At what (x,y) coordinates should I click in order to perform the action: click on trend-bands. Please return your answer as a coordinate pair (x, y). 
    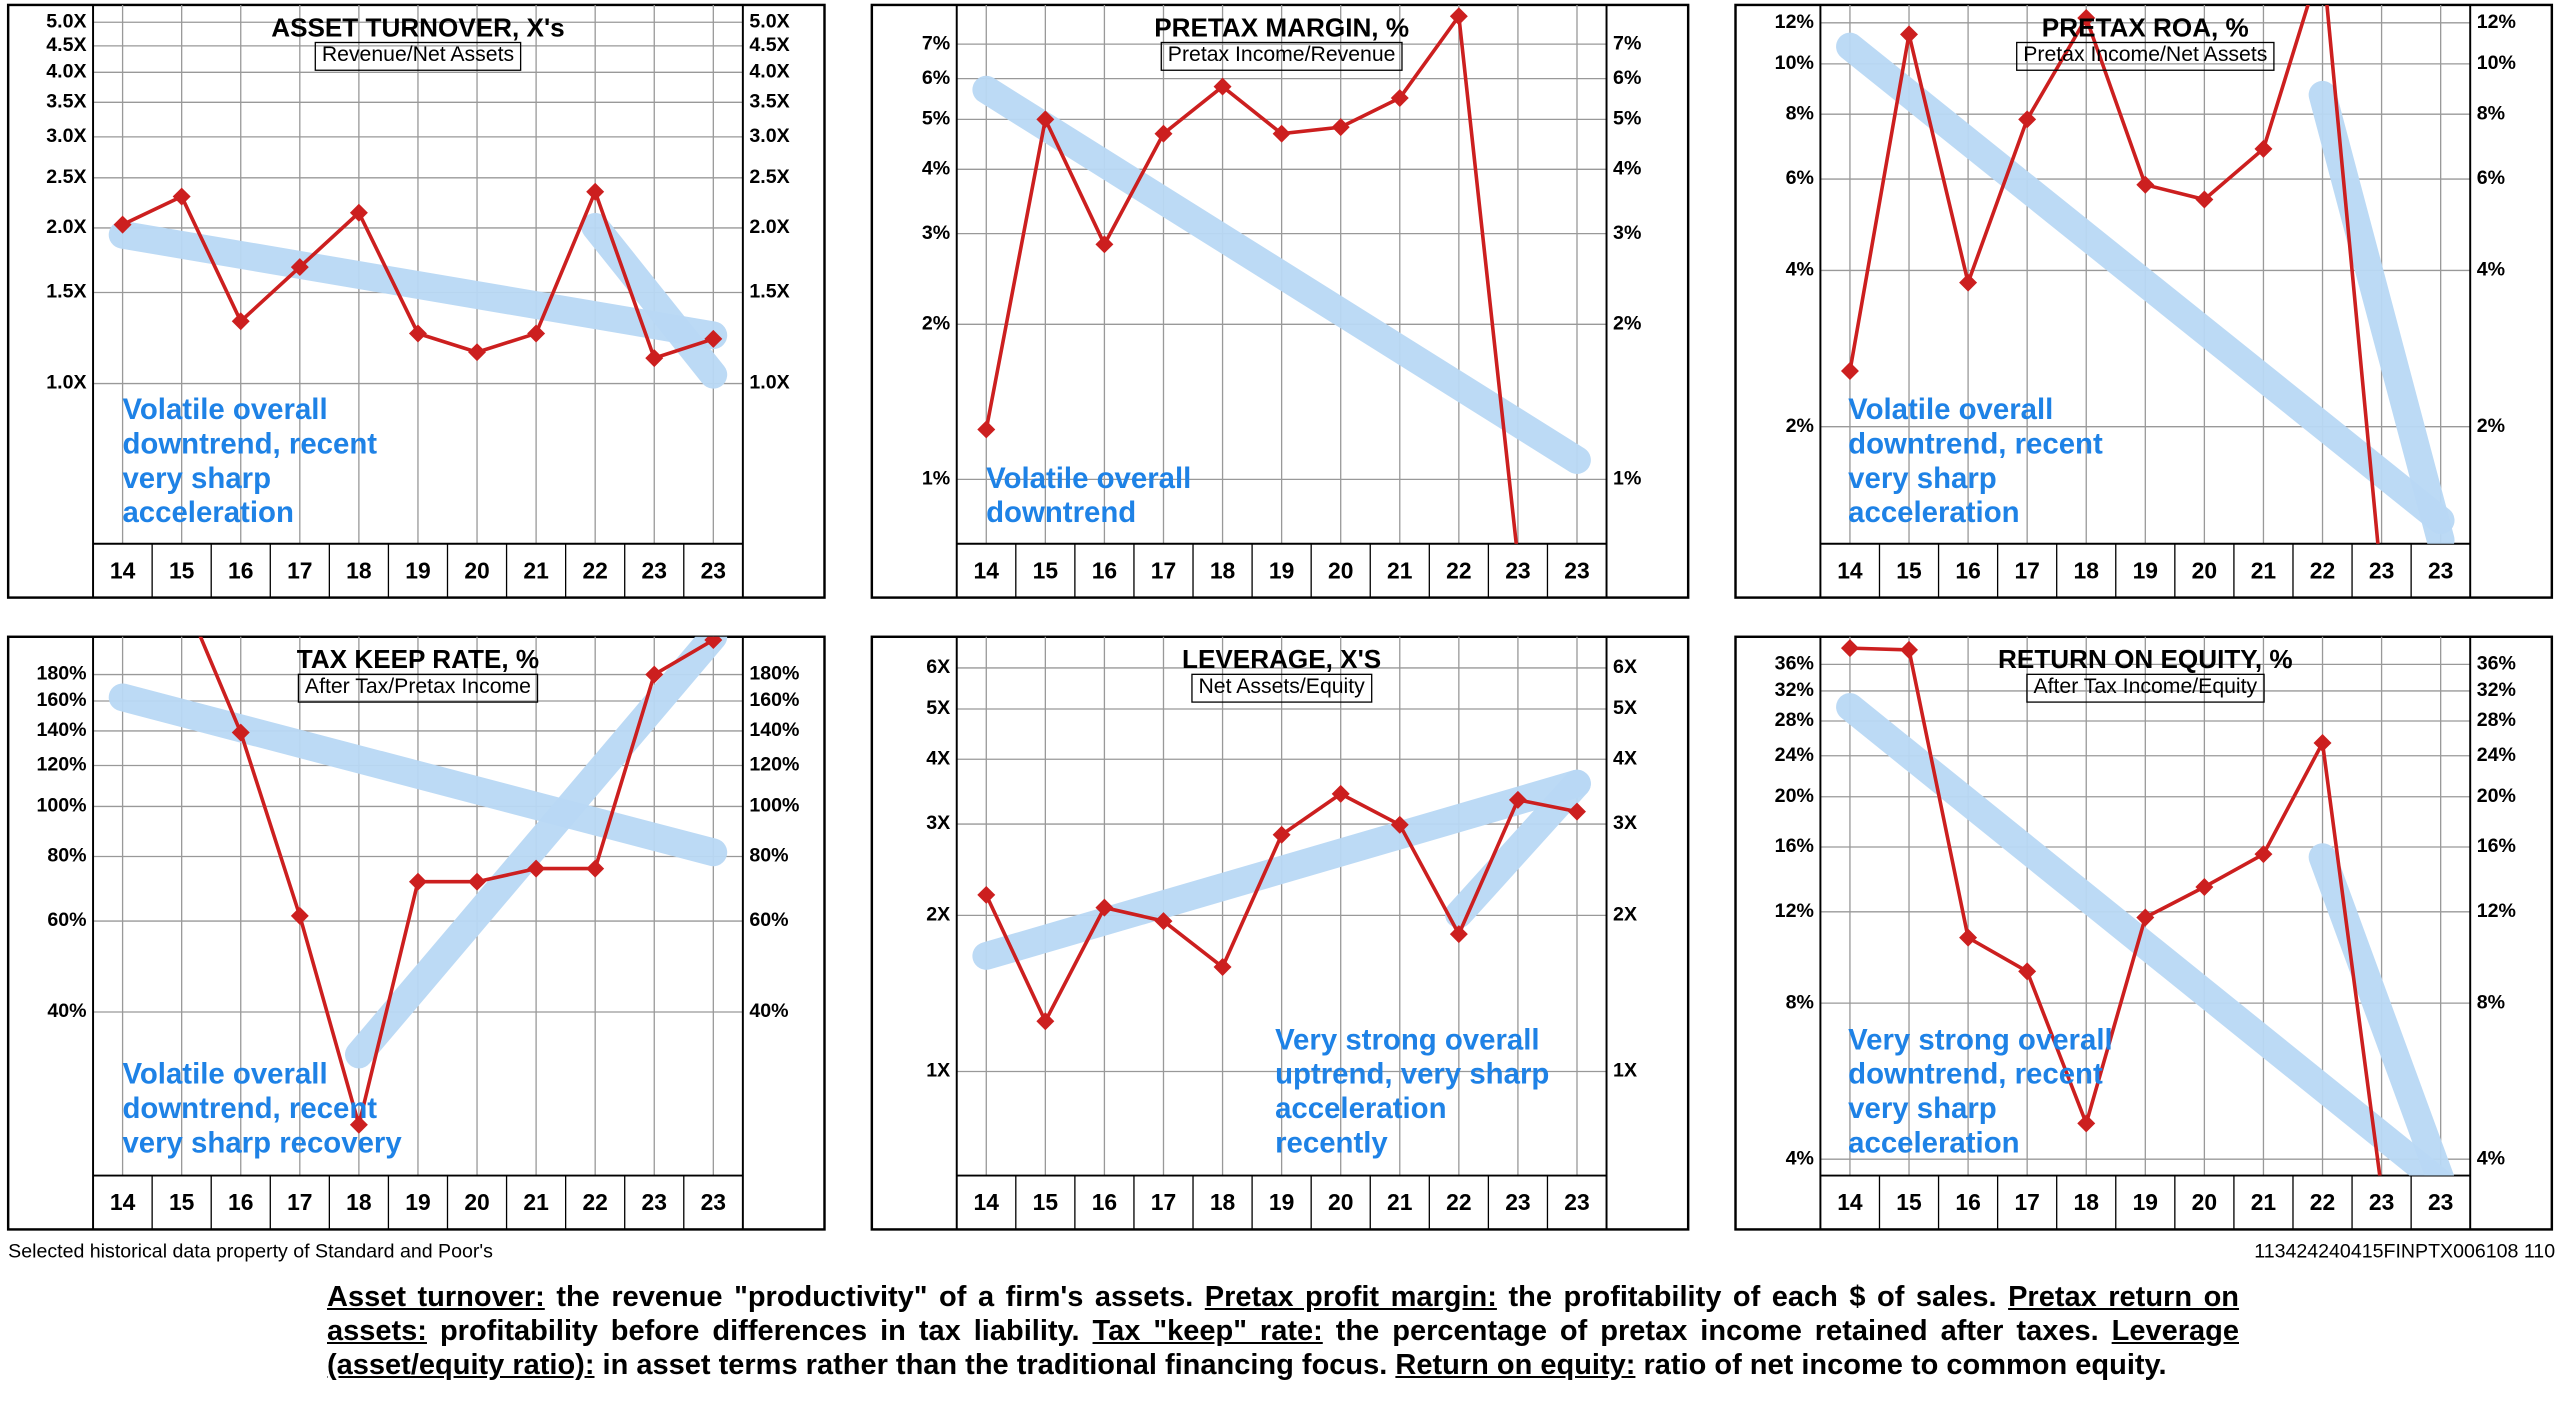
    Looking at the image, I should click on (418, 852).